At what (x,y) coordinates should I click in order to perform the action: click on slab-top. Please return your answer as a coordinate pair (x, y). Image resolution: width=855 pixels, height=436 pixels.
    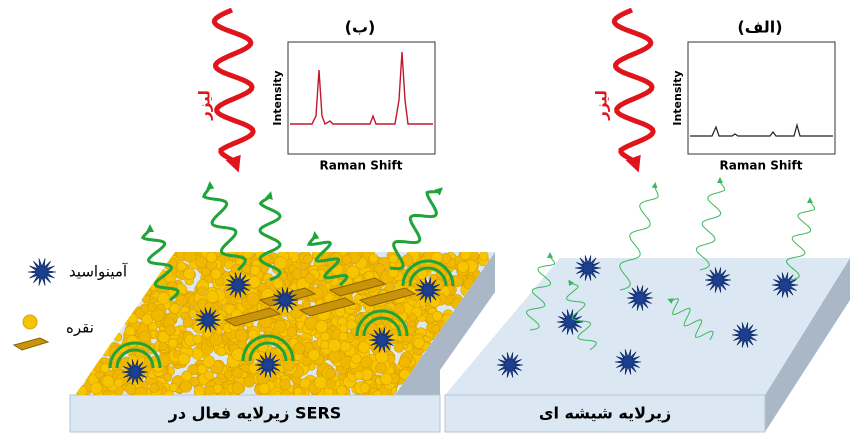
    Looking at the image, I should click on (647, 326).